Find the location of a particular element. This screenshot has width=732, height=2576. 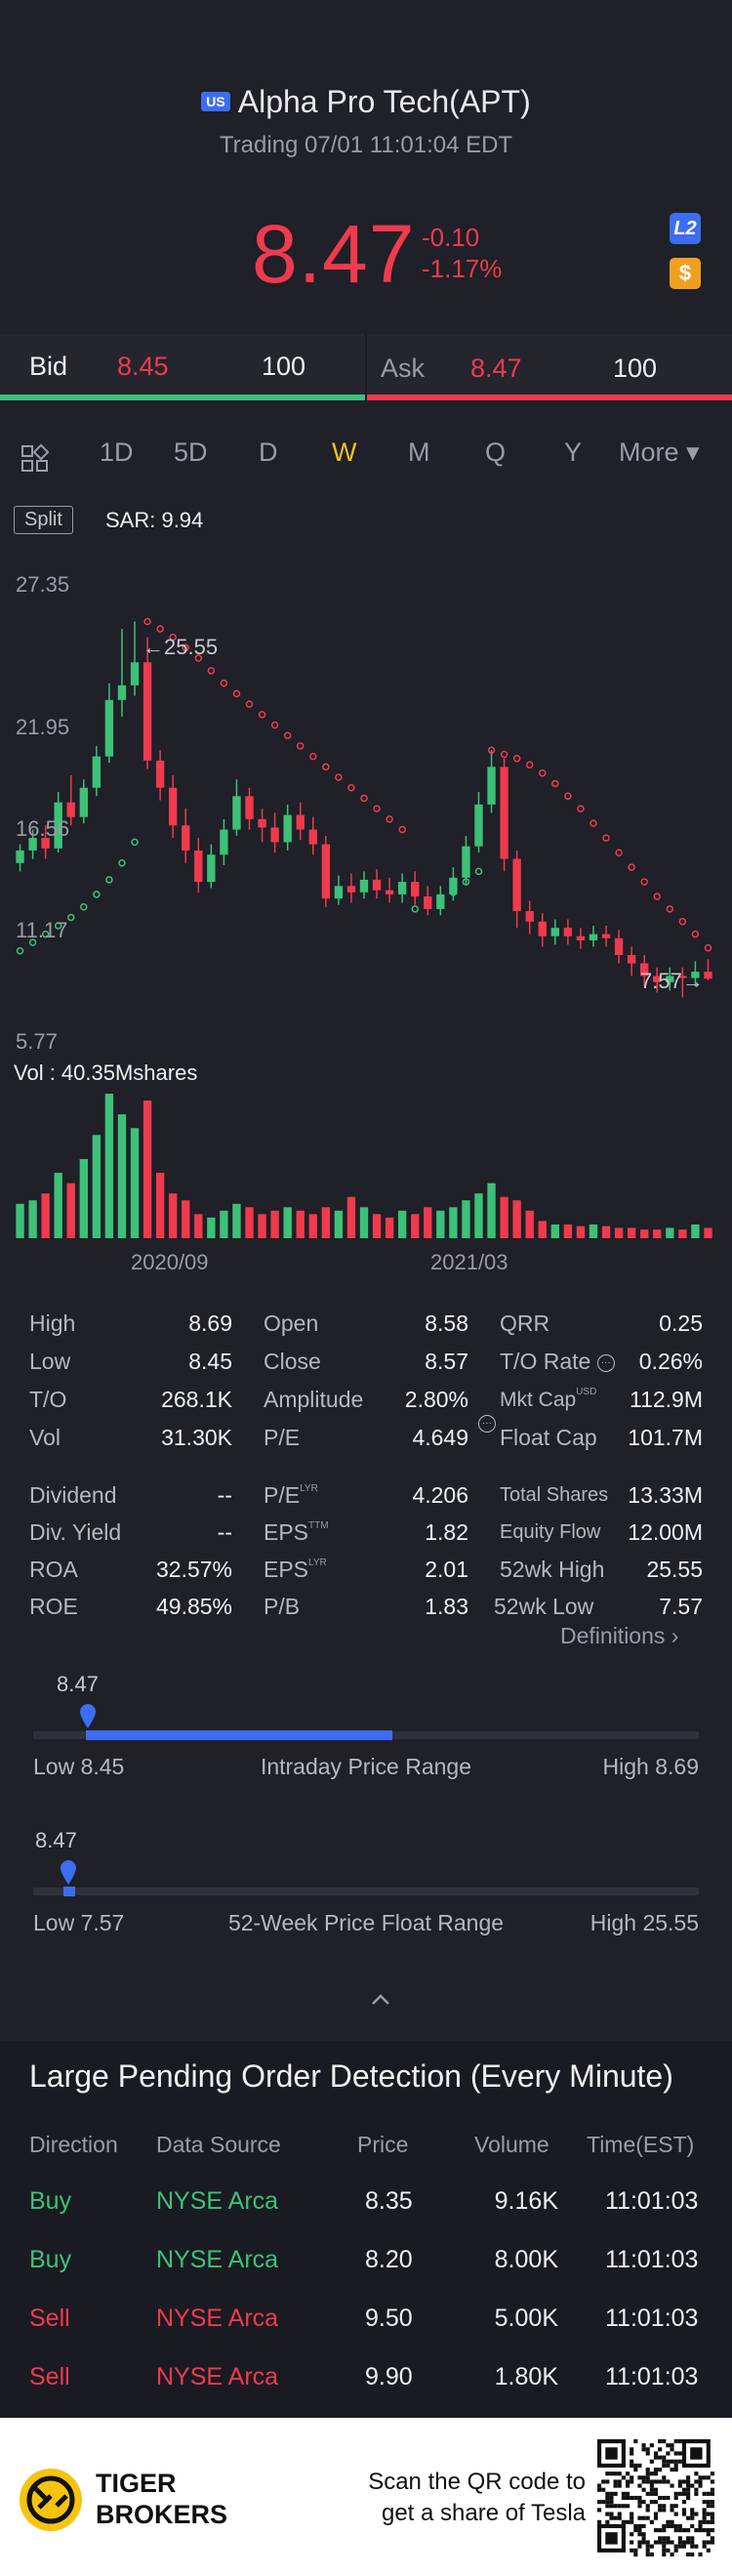

tiger-logo-icon is located at coordinates (51, 2500).